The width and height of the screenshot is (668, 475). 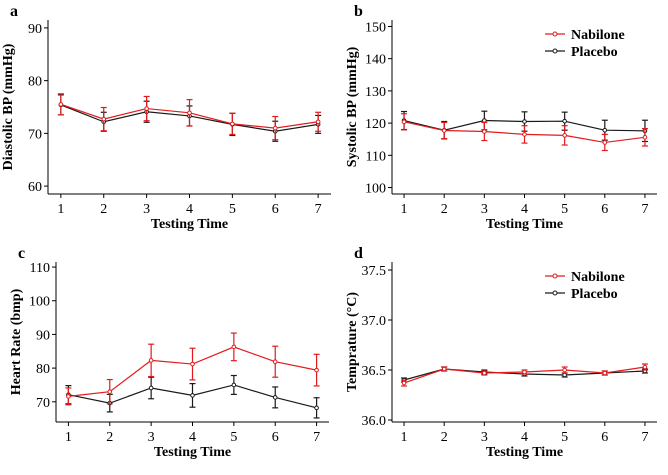 What do you see at coordinates (375, 27) in the screenshot?
I see `y-tick-label: 150` at bounding box center [375, 27].